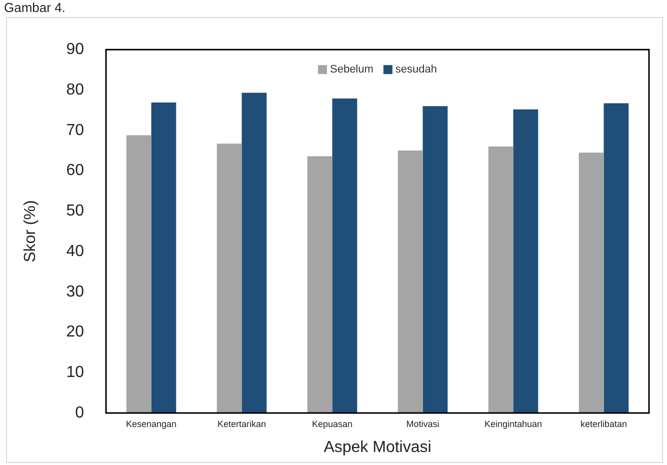 The height and width of the screenshot is (465, 667). I want to click on legend-label: sesudah, so click(416, 70).